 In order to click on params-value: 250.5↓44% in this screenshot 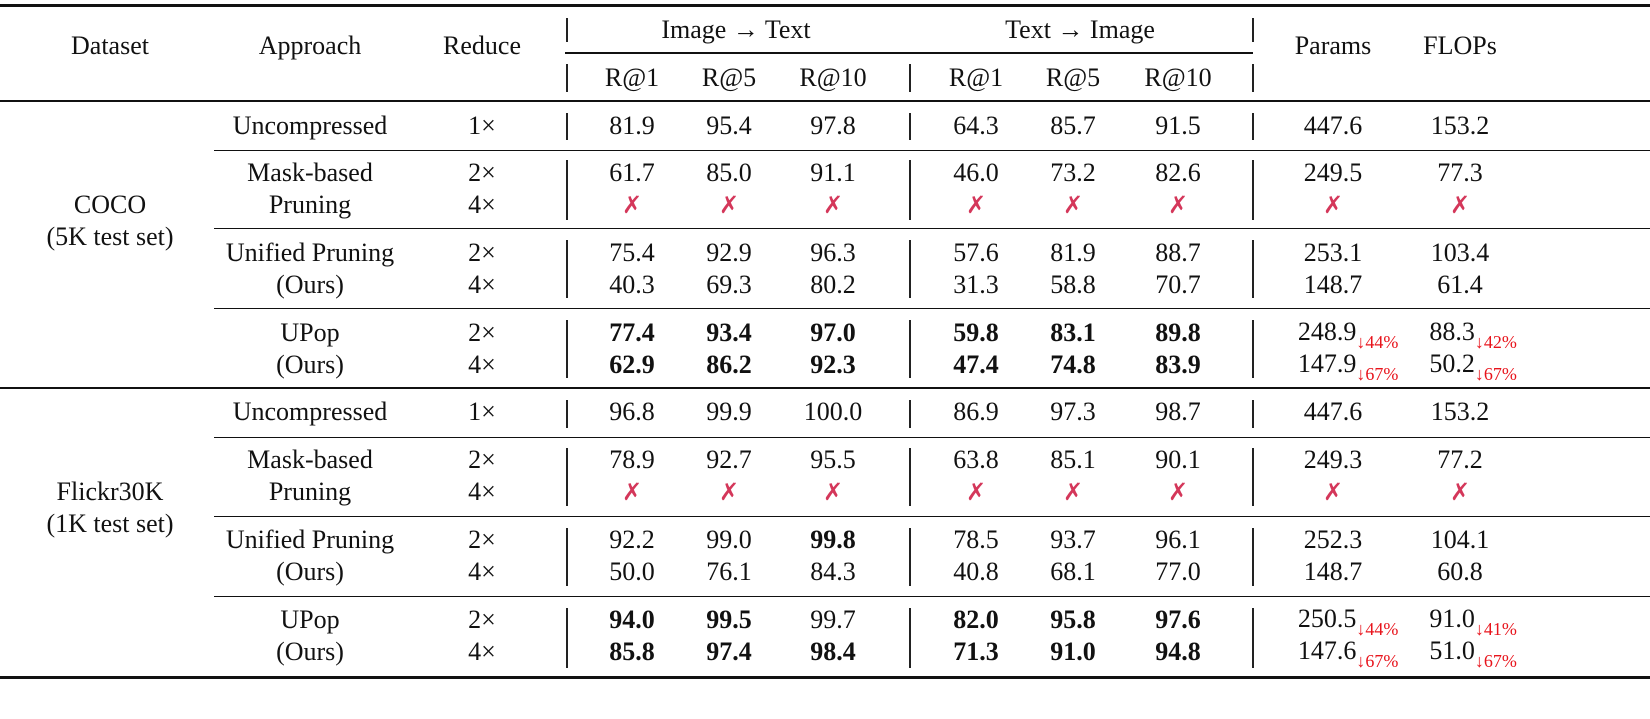, I will do `click(1348, 621)`.